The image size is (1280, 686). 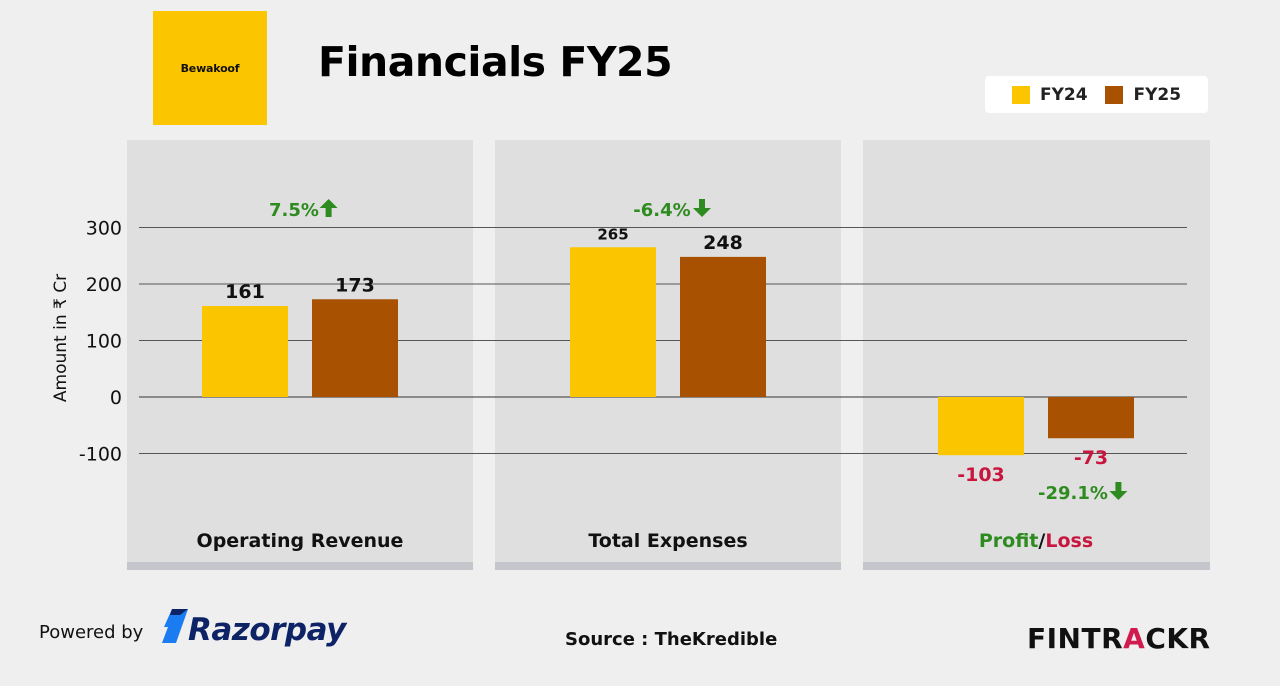 What do you see at coordinates (1009, 541) in the screenshot?
I see `category-label-part: Profit` at bounding box center [1009, 541].